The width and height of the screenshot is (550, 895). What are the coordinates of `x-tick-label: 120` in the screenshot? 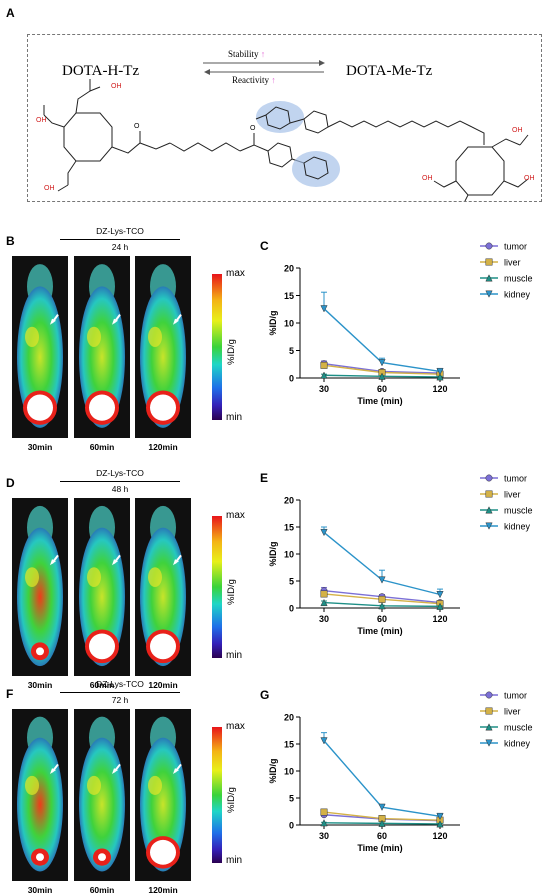 It's located at (439, 619).